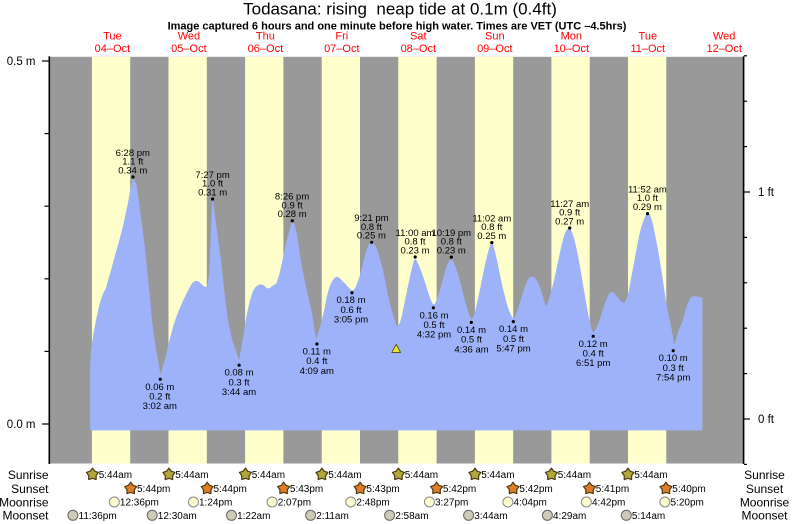 The width and height of the screenshot is (793, 524). I want to click on svg-text: 12–Oct, so click(723, 49).